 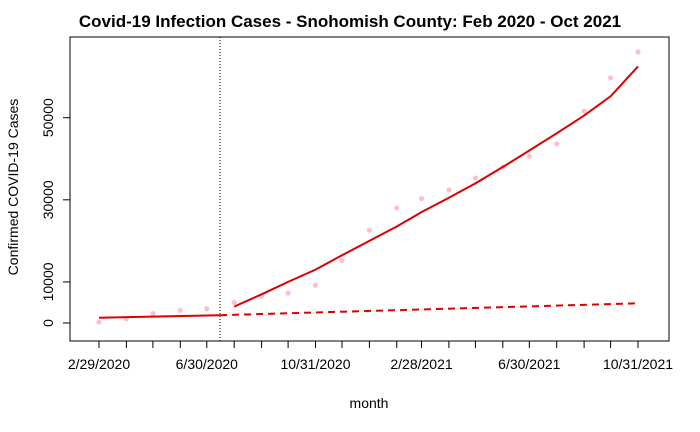 What do you see at coordinates (429, 309) in the screenshot?
I see `counterfactual-line` at bounding box center [429, 309].